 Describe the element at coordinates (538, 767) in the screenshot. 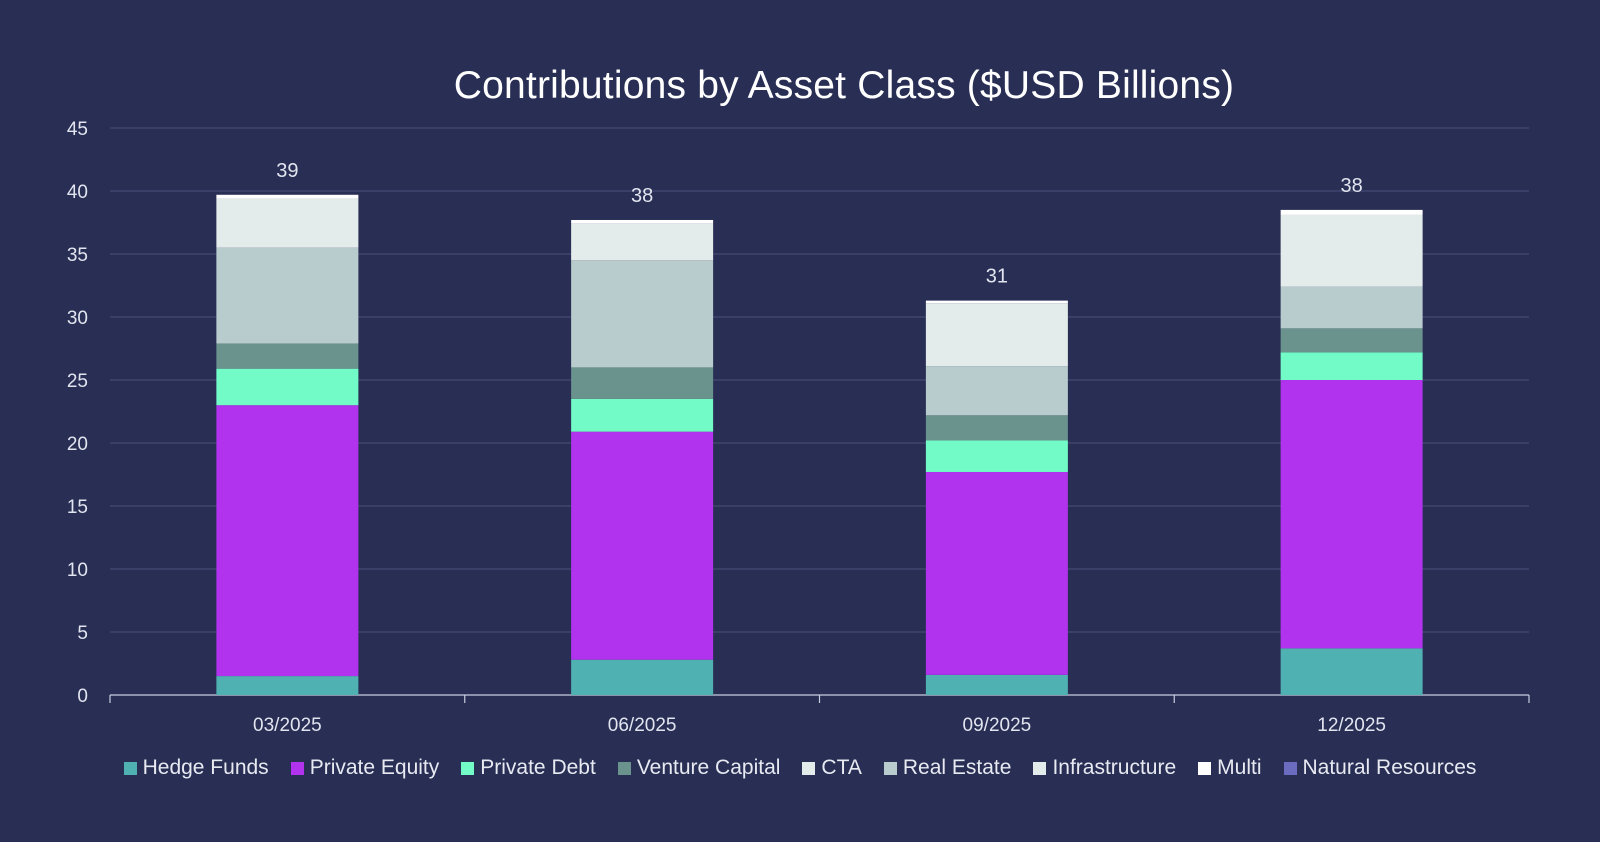

I see `legend-label: Private Debt` at that location.